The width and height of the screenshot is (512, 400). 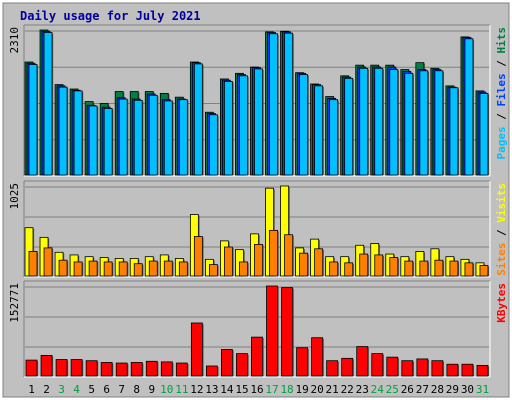 I want to click on day-label: 28, so click(x=437, y=389).